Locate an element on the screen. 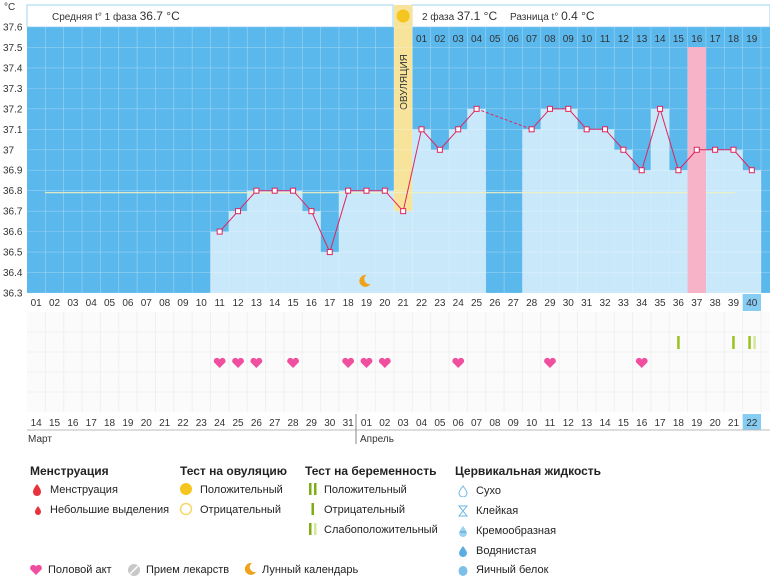  ovulation-label: ОВУЛЯЦИЯ is located at coordinates (404, 82).